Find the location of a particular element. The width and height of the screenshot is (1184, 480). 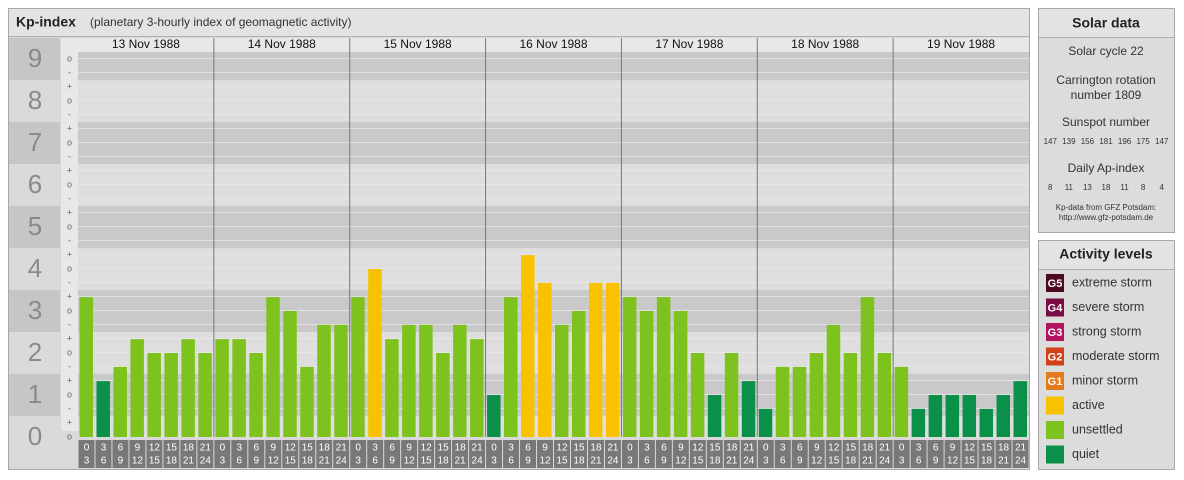

legend-label: moderate storm is located at coordinates (1116, 356).